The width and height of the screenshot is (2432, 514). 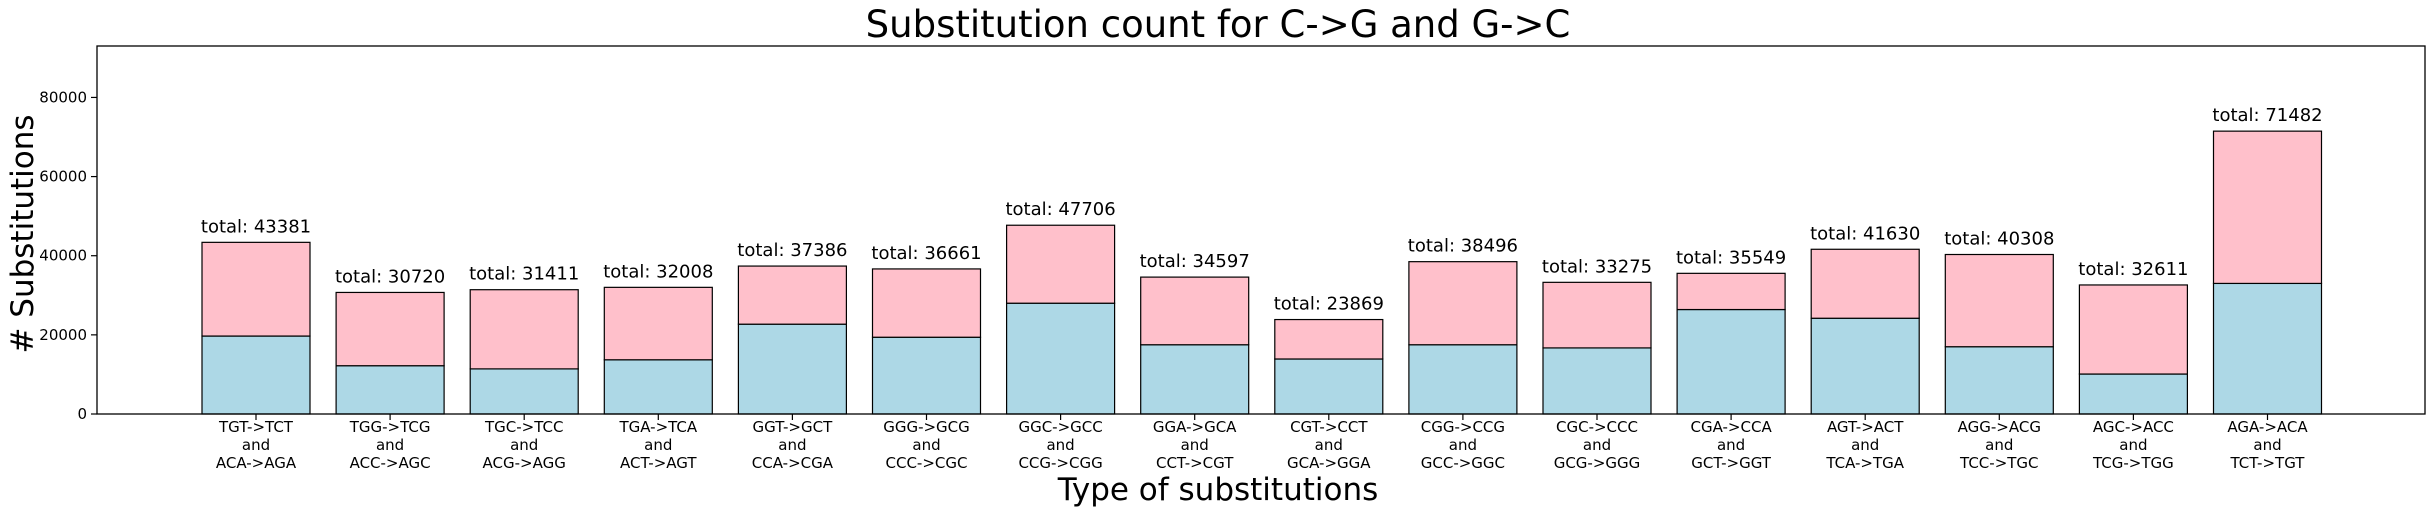 I want to click on x-tick-label: GGG->GCG and CCC->CGC, so click(x=926, y=445).